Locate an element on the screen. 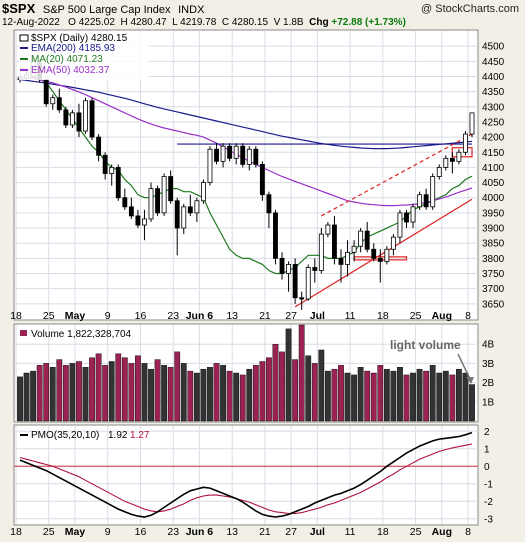  y-tick-label: 4350 is located at coordinates (493, 92).